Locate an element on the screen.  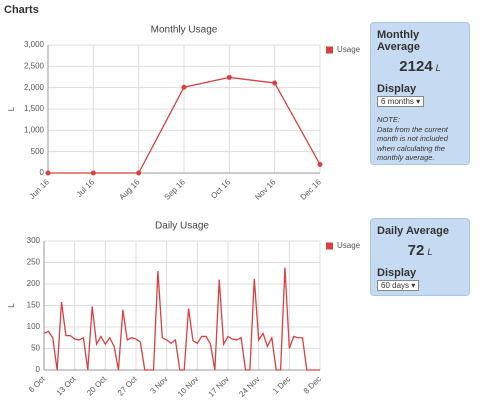
y-tick-label: 500 is located at coordinates (38, 151).